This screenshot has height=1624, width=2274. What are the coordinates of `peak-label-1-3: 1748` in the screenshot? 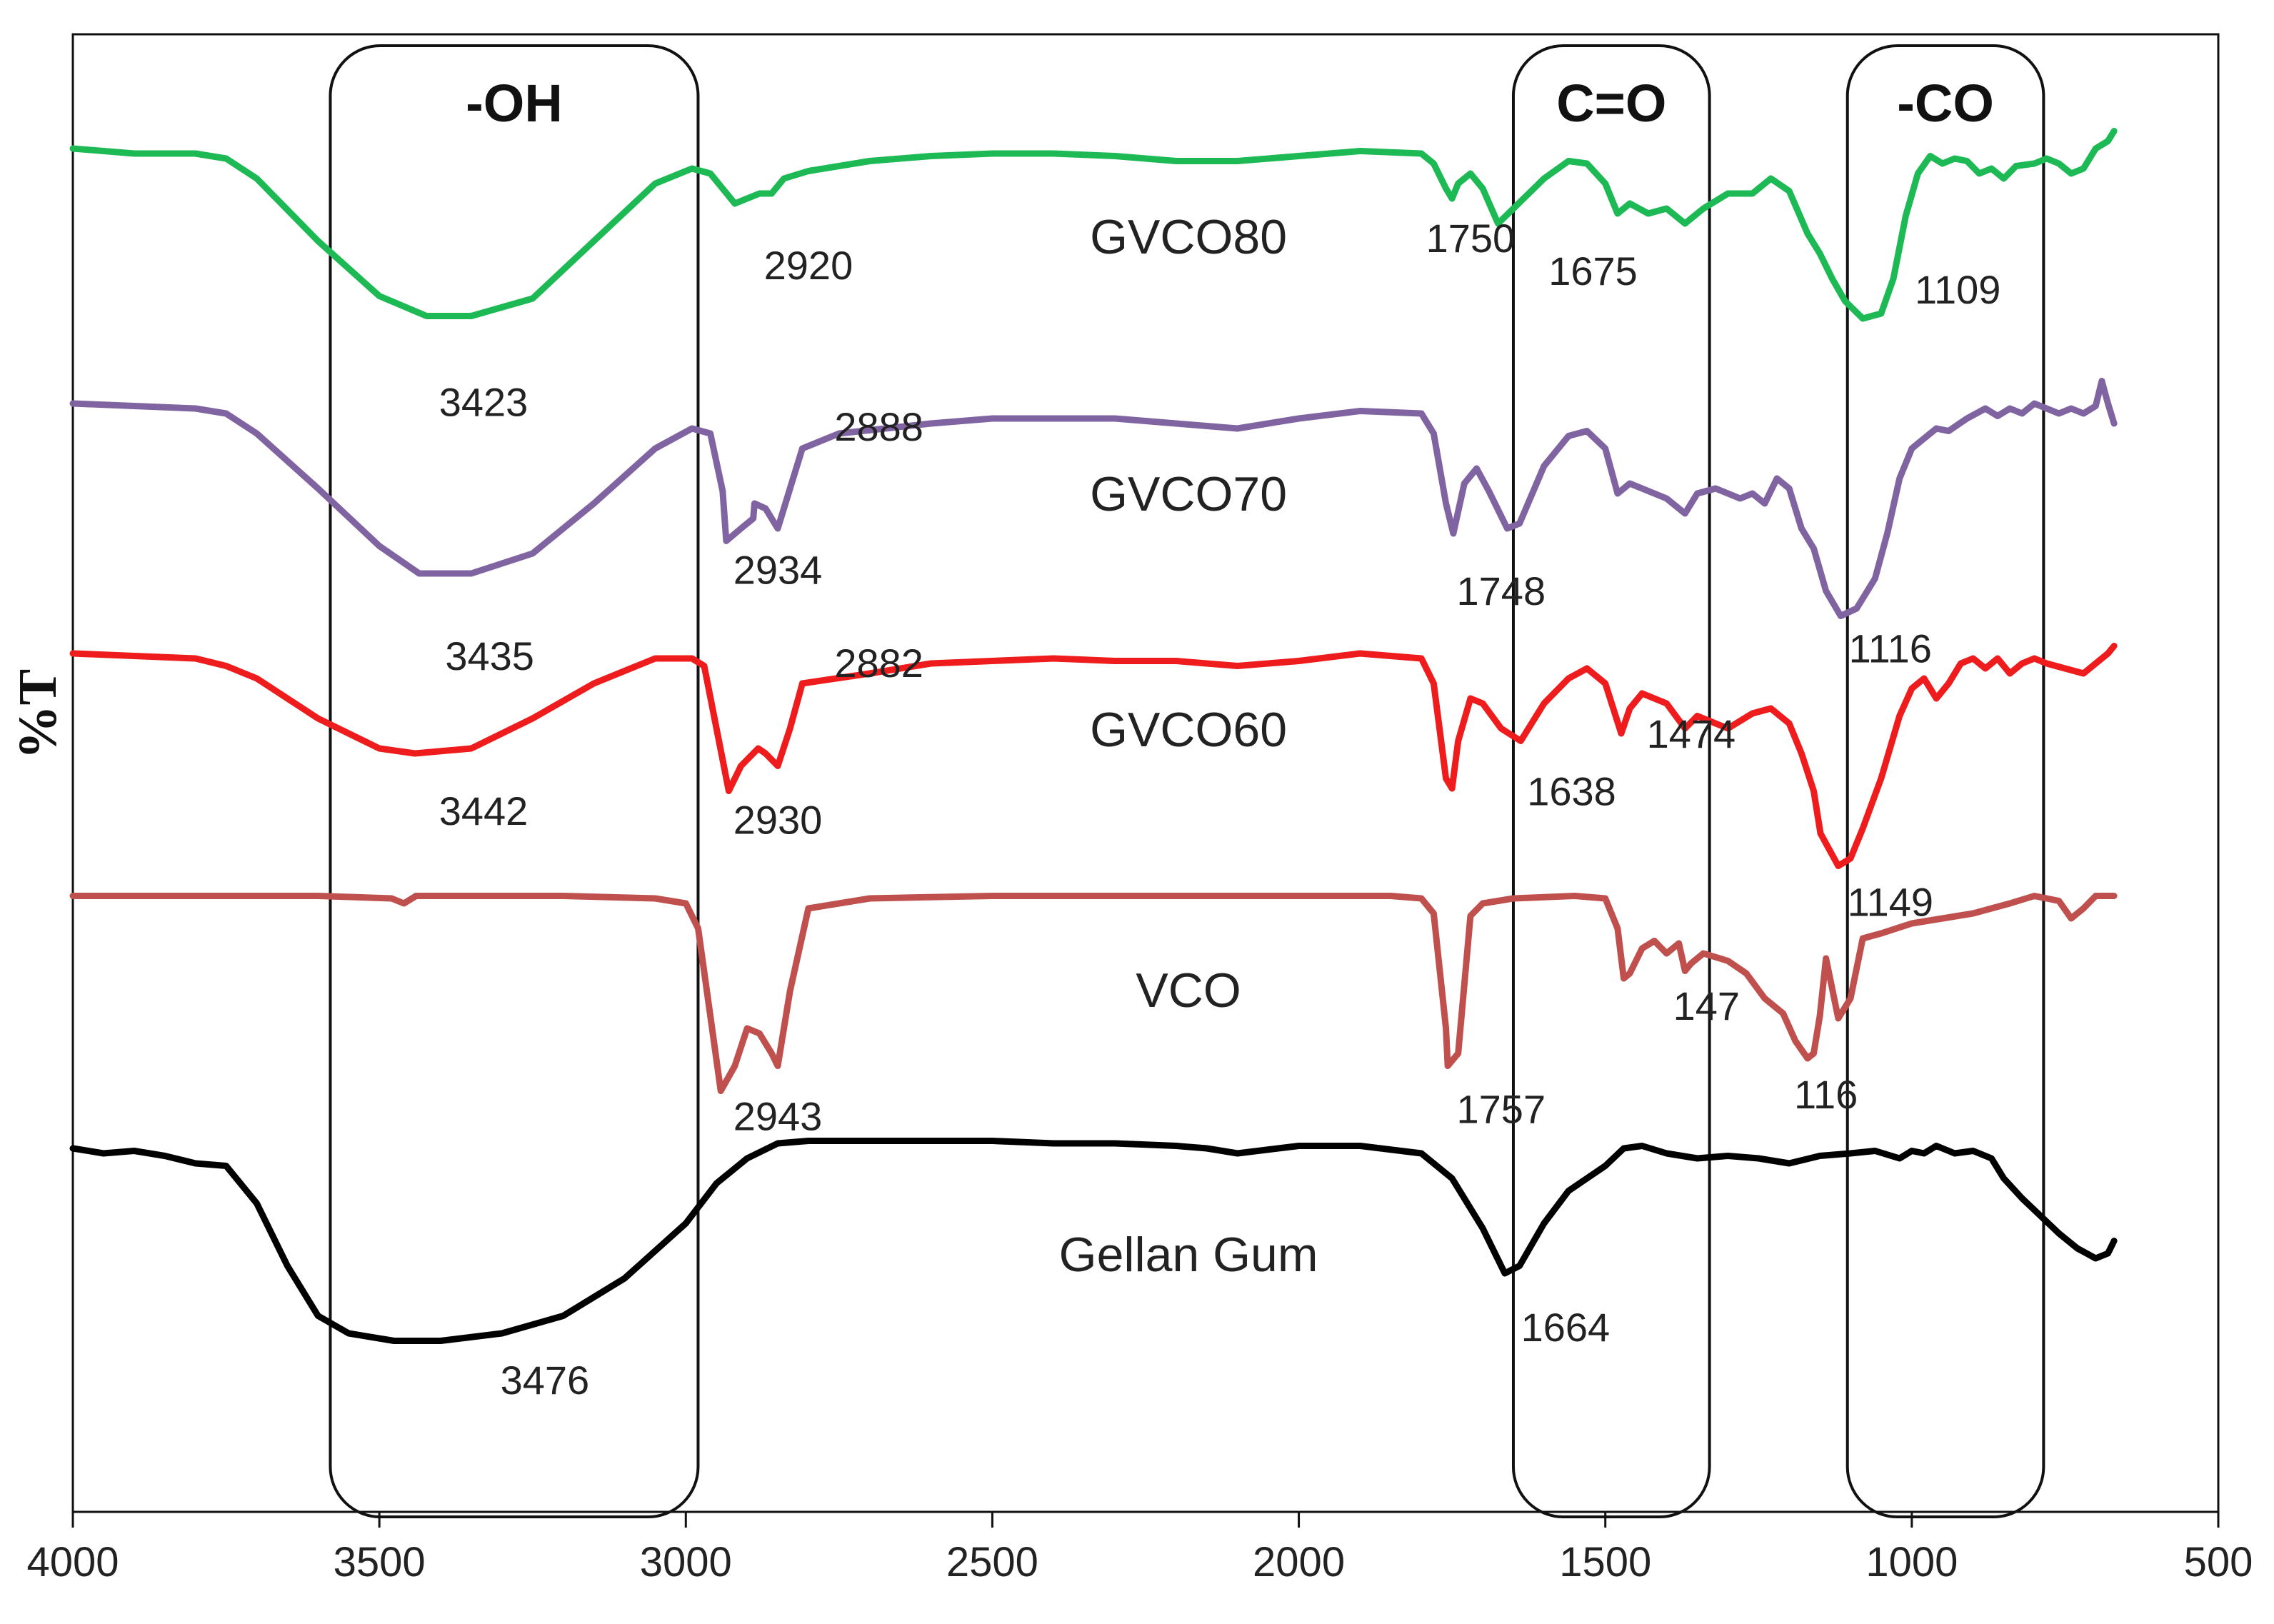 It's located at (1501, 590).